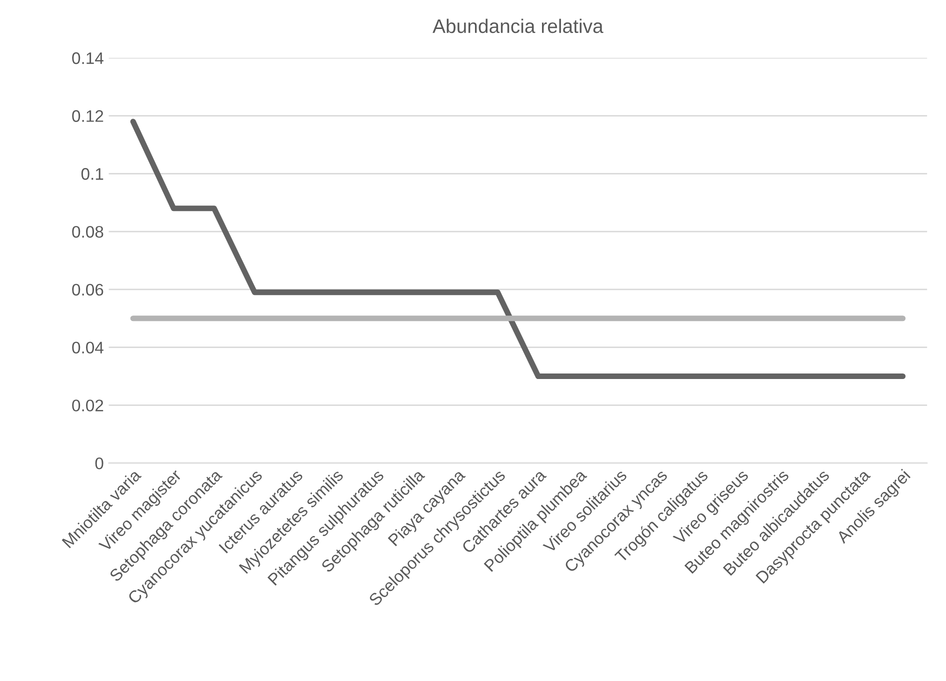  Describe the element at coordinates (88, 348) in the screenshot. I see `y-tick-label: 0.04` at that location.